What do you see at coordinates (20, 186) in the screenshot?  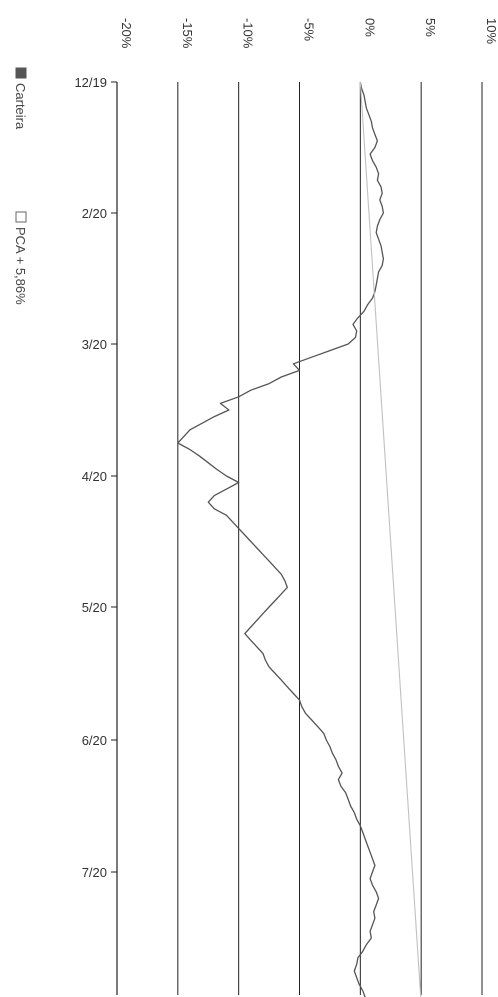 I see `legend: Carteira PCA + 5,86%` at bounding box center [20, 186].